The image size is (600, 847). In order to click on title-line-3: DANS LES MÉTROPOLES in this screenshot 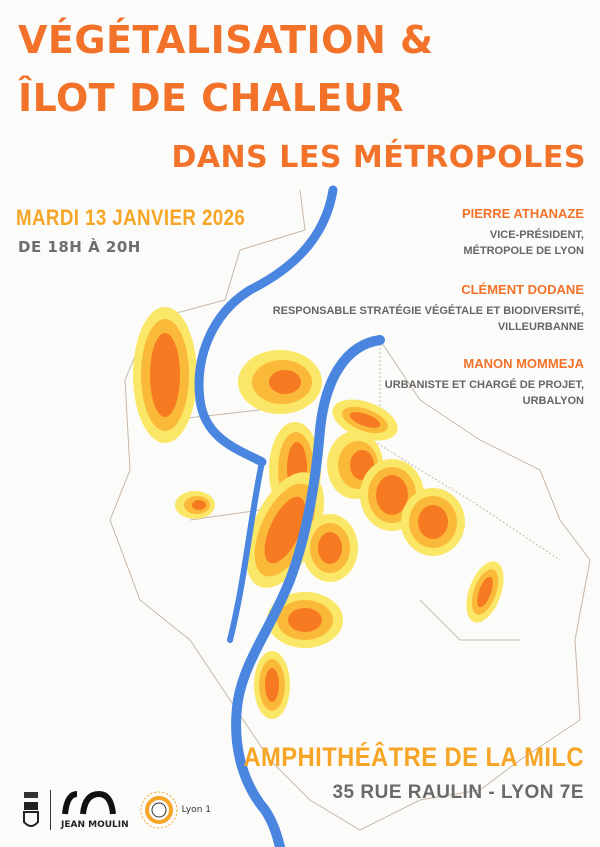, I will do `click(378, 157)`.